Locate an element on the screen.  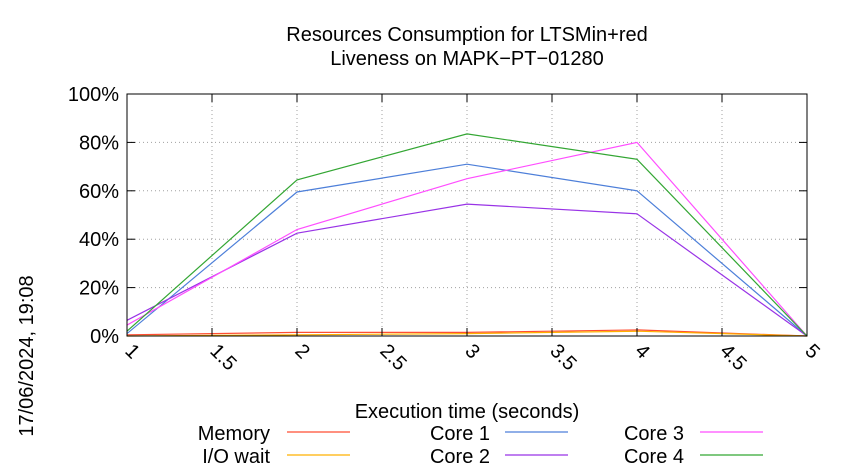
timestamp: 17/06/2024, 19:08 is located at coordinates (27, 355).